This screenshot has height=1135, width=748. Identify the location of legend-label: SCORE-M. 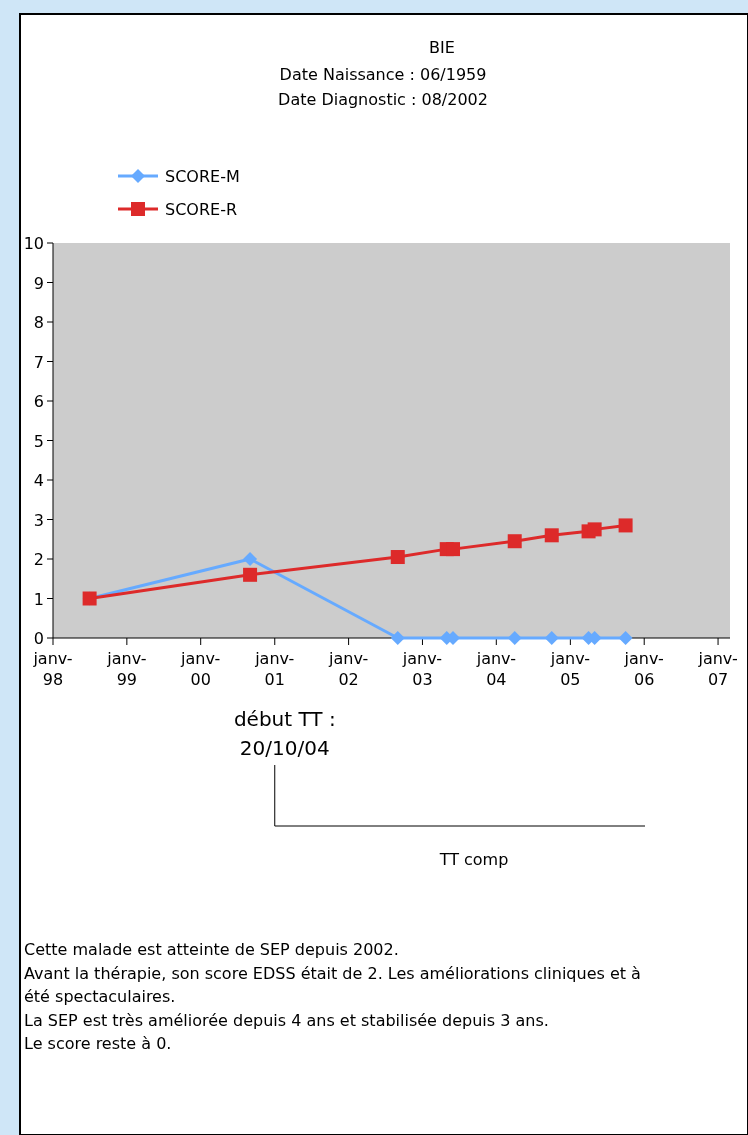
(202, 176).